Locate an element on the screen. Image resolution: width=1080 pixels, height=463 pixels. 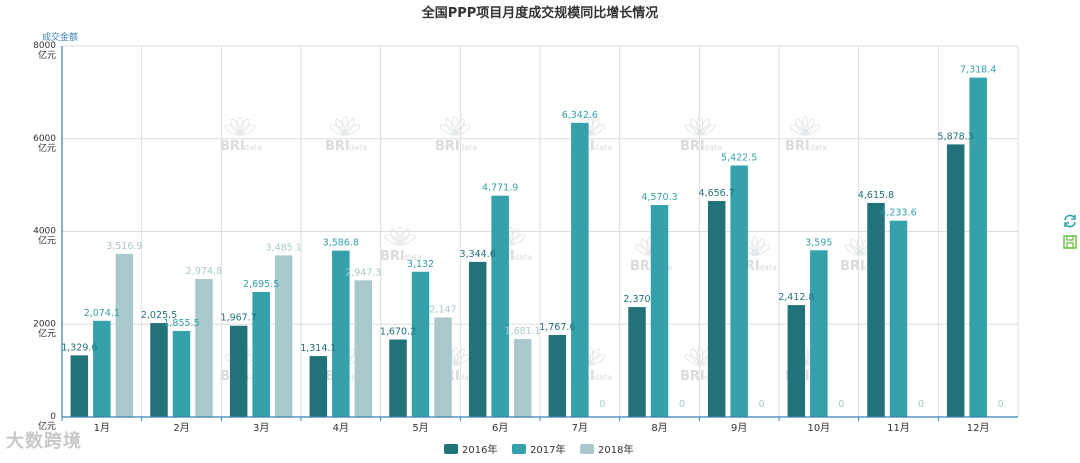
data-label: 5,878.3 is located at coordinates (956, 136).